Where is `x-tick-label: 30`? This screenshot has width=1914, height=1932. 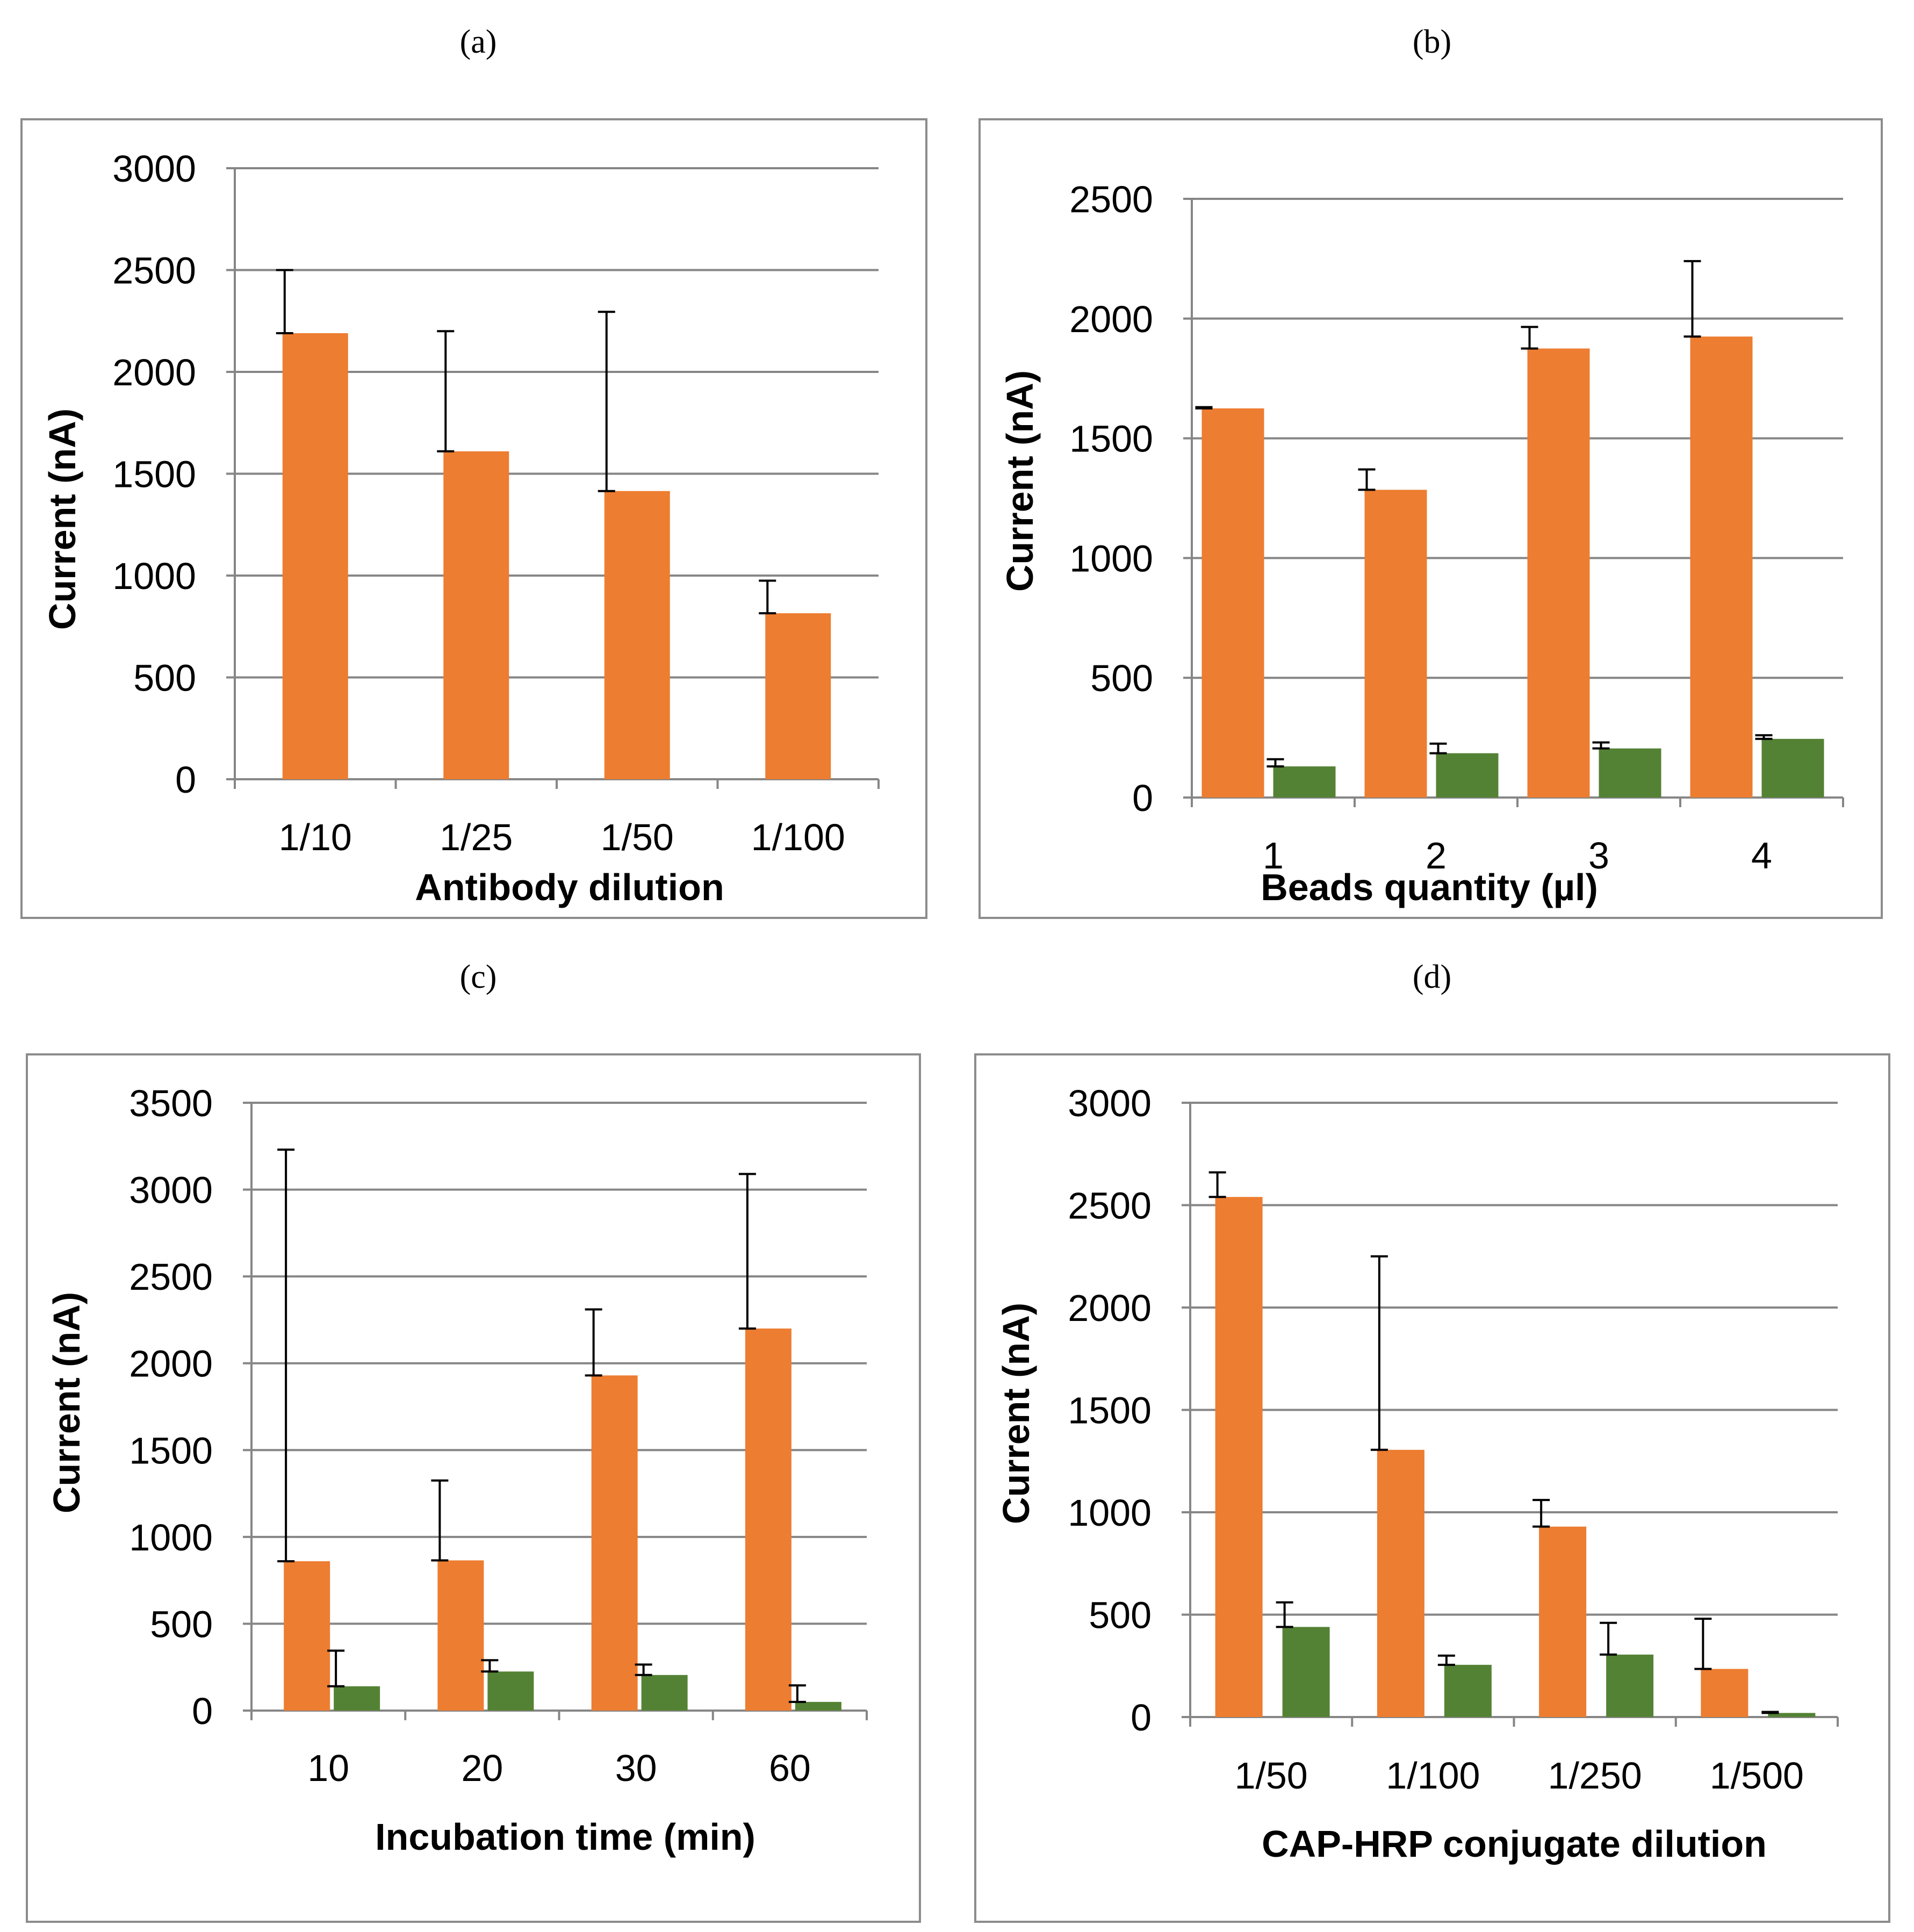 x-tick-label: 30 is located at coordinates (636, 1768).